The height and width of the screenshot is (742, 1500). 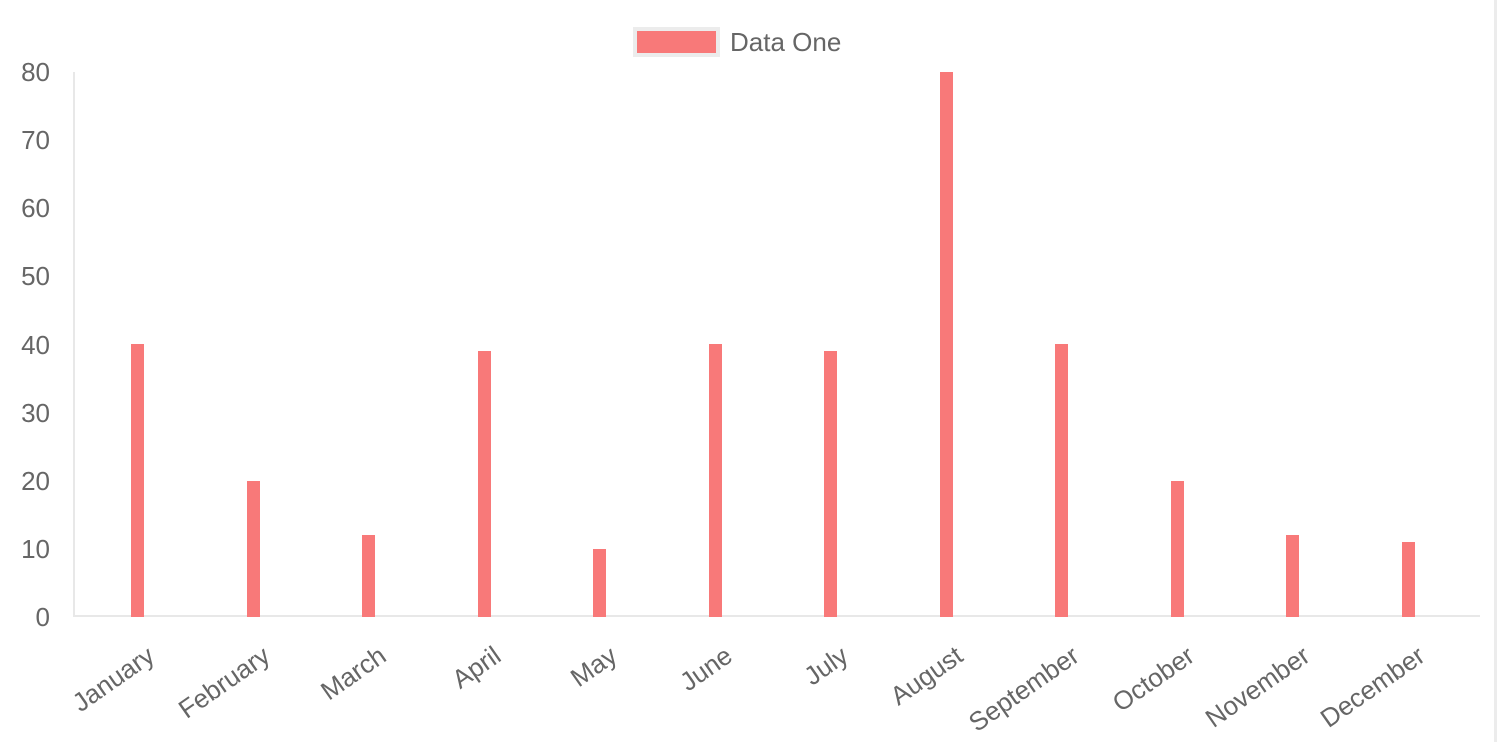 I want to click on vertical-divider, so click(x=1495, y=371).